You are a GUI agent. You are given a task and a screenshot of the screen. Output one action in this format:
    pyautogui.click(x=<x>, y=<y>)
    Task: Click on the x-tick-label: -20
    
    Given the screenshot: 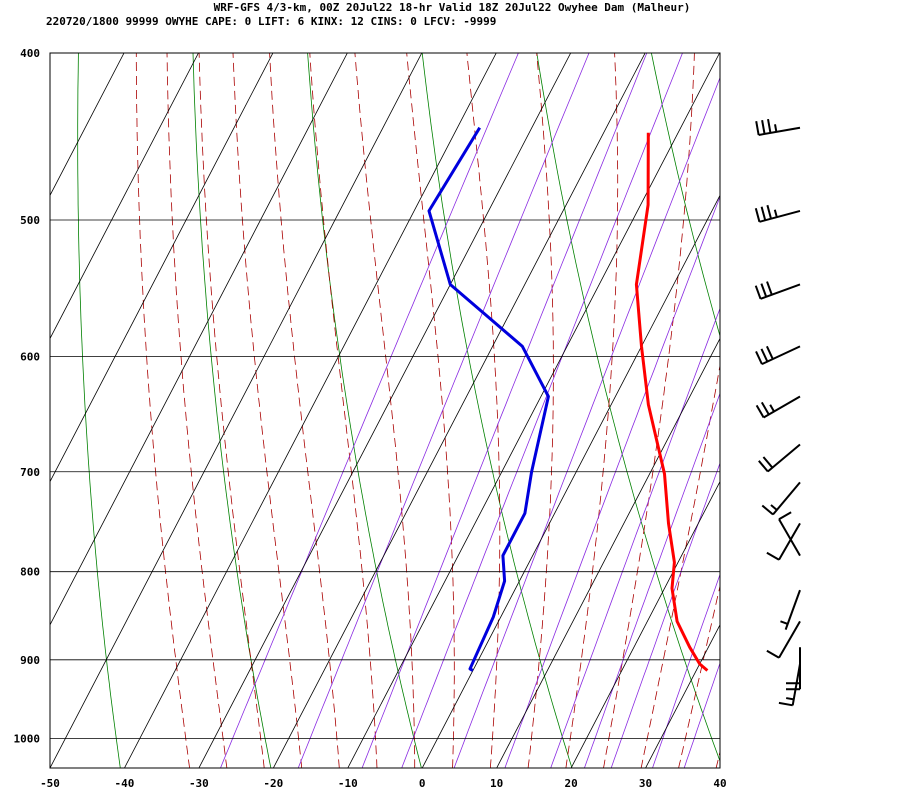 What is the action you would take?
    pyautogui.click(x=273, y=783)
    